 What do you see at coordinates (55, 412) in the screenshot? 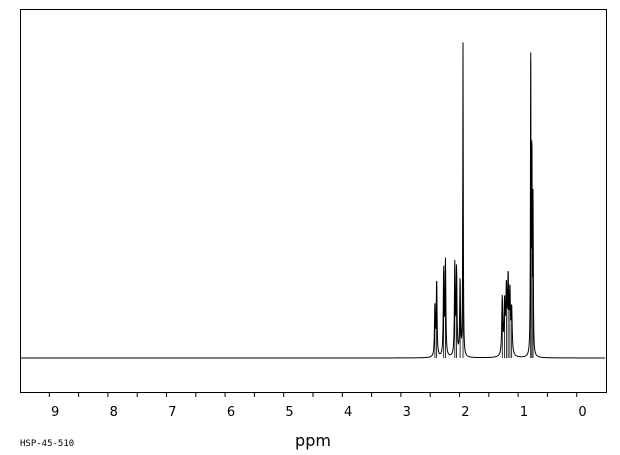
I see `tick-label-9: 9` at bounding box center [55, 412].